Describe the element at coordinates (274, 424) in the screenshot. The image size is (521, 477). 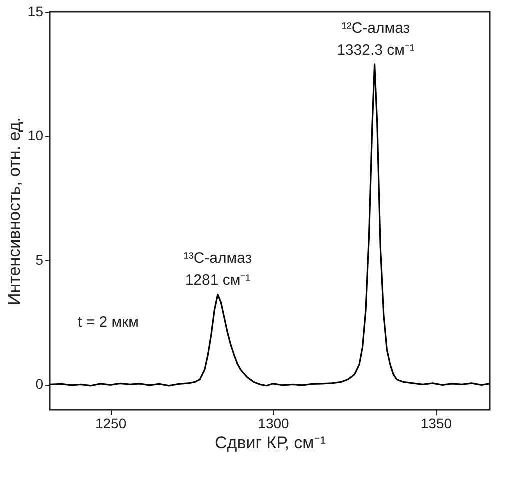
I see `x-tick-label: 1300` at that location.